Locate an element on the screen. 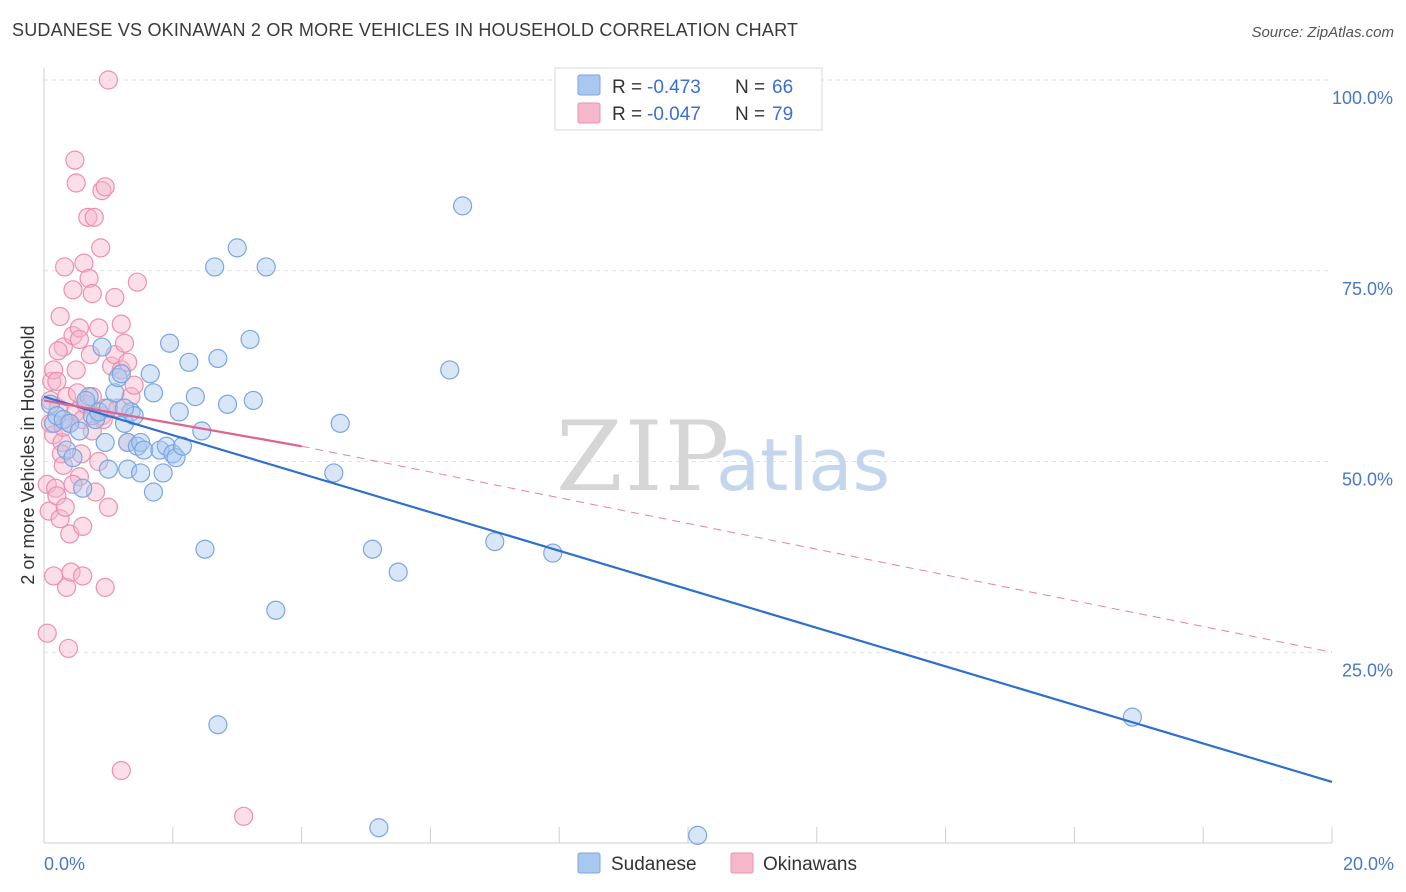 This screenshot has height=892, width=1406. sudanese-r-value: -0.473 is located at coordinates (674, 87).